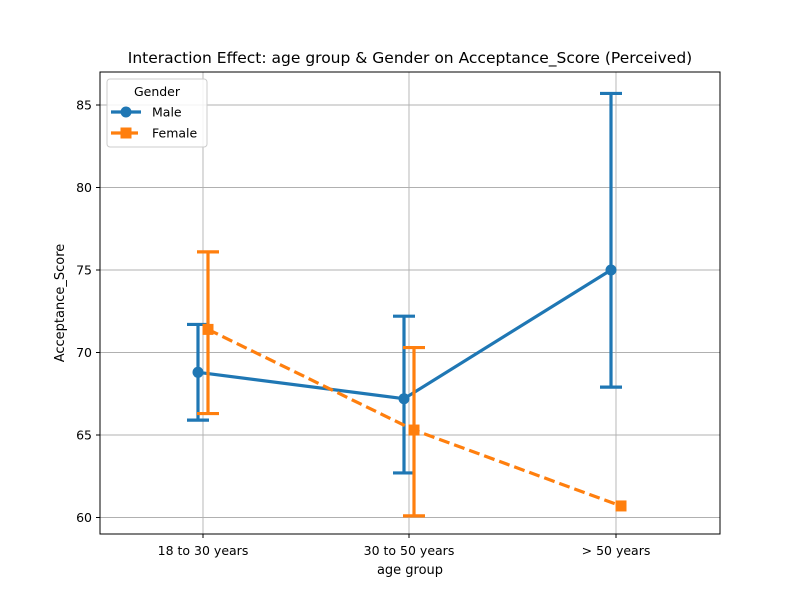 This screenshot has height=600, width=800. Describe the element at coordinates (60, 303) in the screenshot. I see `y-axis-label: Acceptance_Score` at that location.